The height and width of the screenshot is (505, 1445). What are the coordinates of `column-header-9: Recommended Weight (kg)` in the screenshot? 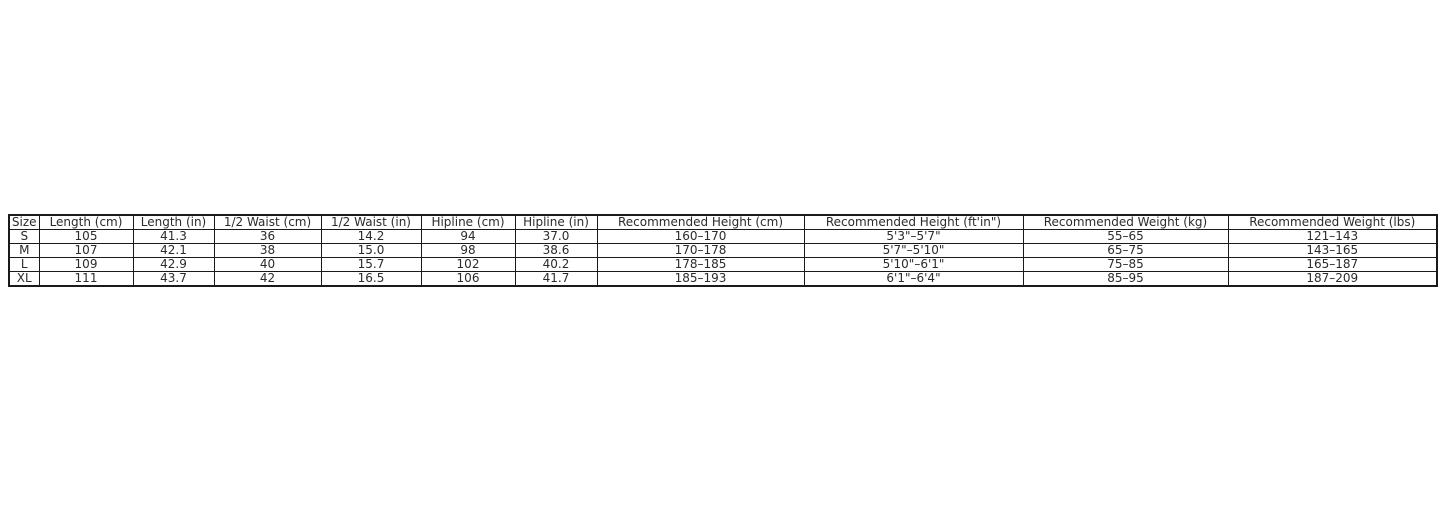 It's located at (1125, 222).